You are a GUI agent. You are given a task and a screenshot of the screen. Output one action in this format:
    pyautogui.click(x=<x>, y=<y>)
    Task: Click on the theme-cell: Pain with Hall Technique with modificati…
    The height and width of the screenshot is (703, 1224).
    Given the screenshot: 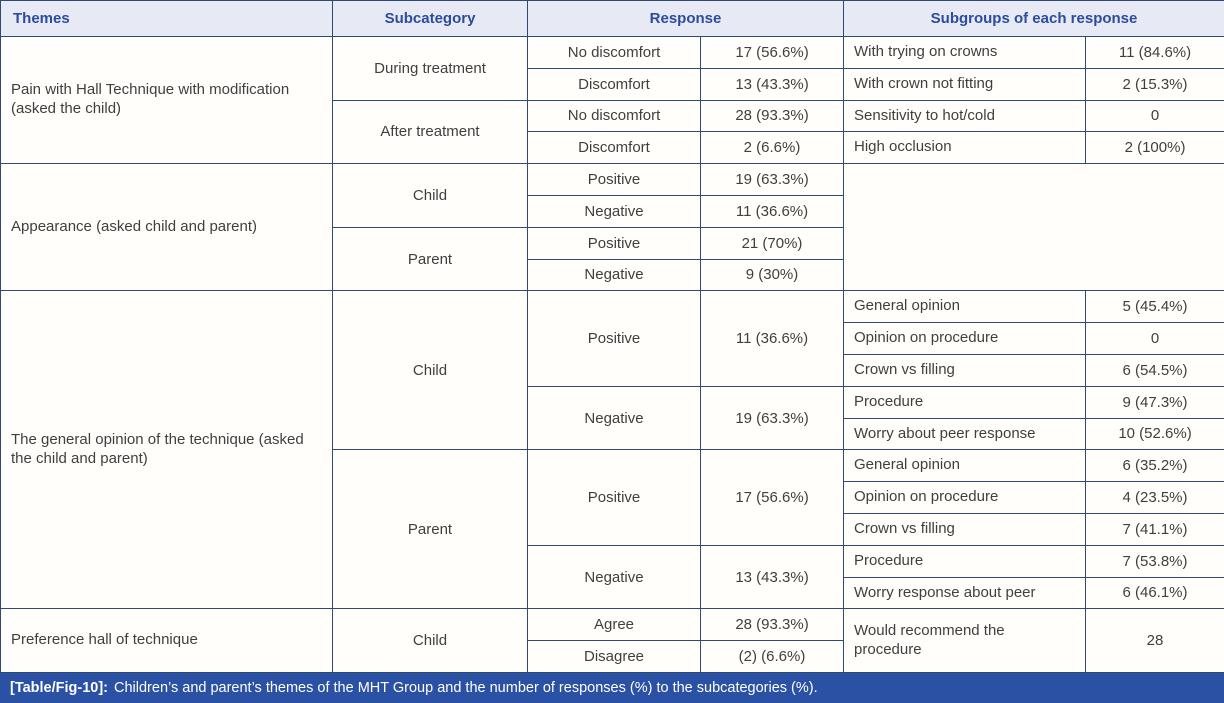 What is the action you would take?
    pyautogui.click(x=166, y=100)
    